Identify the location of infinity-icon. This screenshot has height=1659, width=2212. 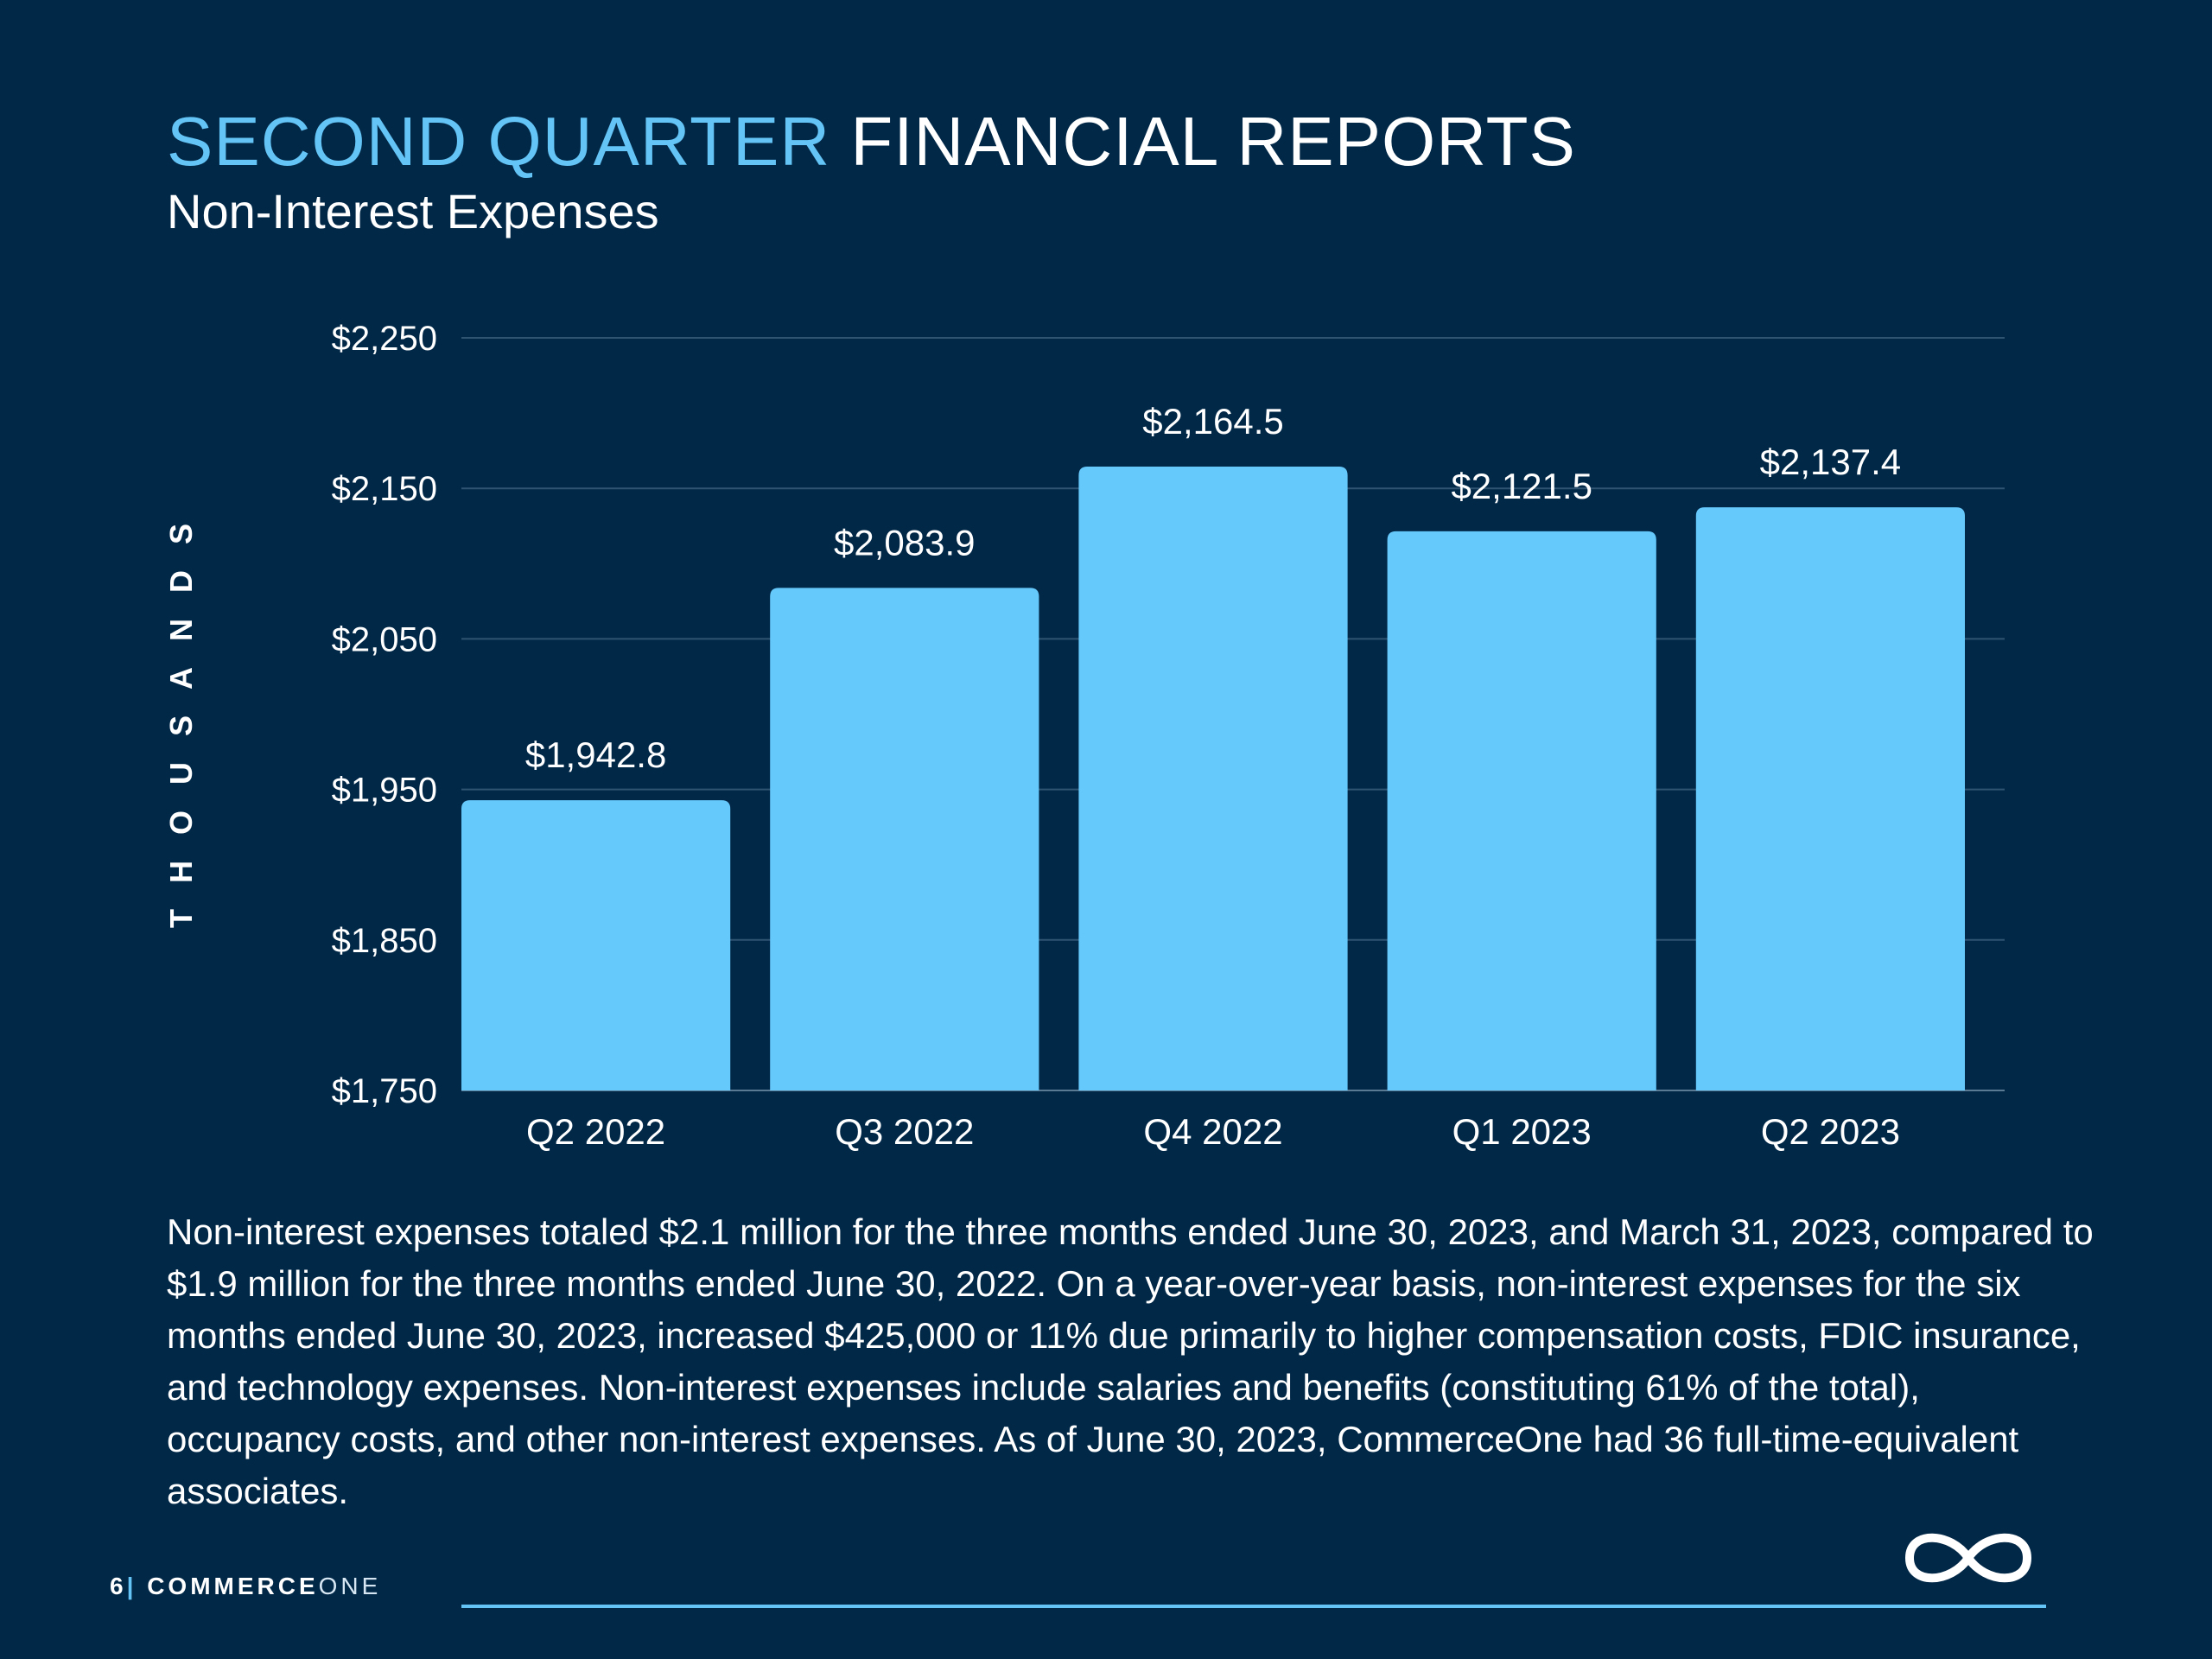
(1968, 1558).